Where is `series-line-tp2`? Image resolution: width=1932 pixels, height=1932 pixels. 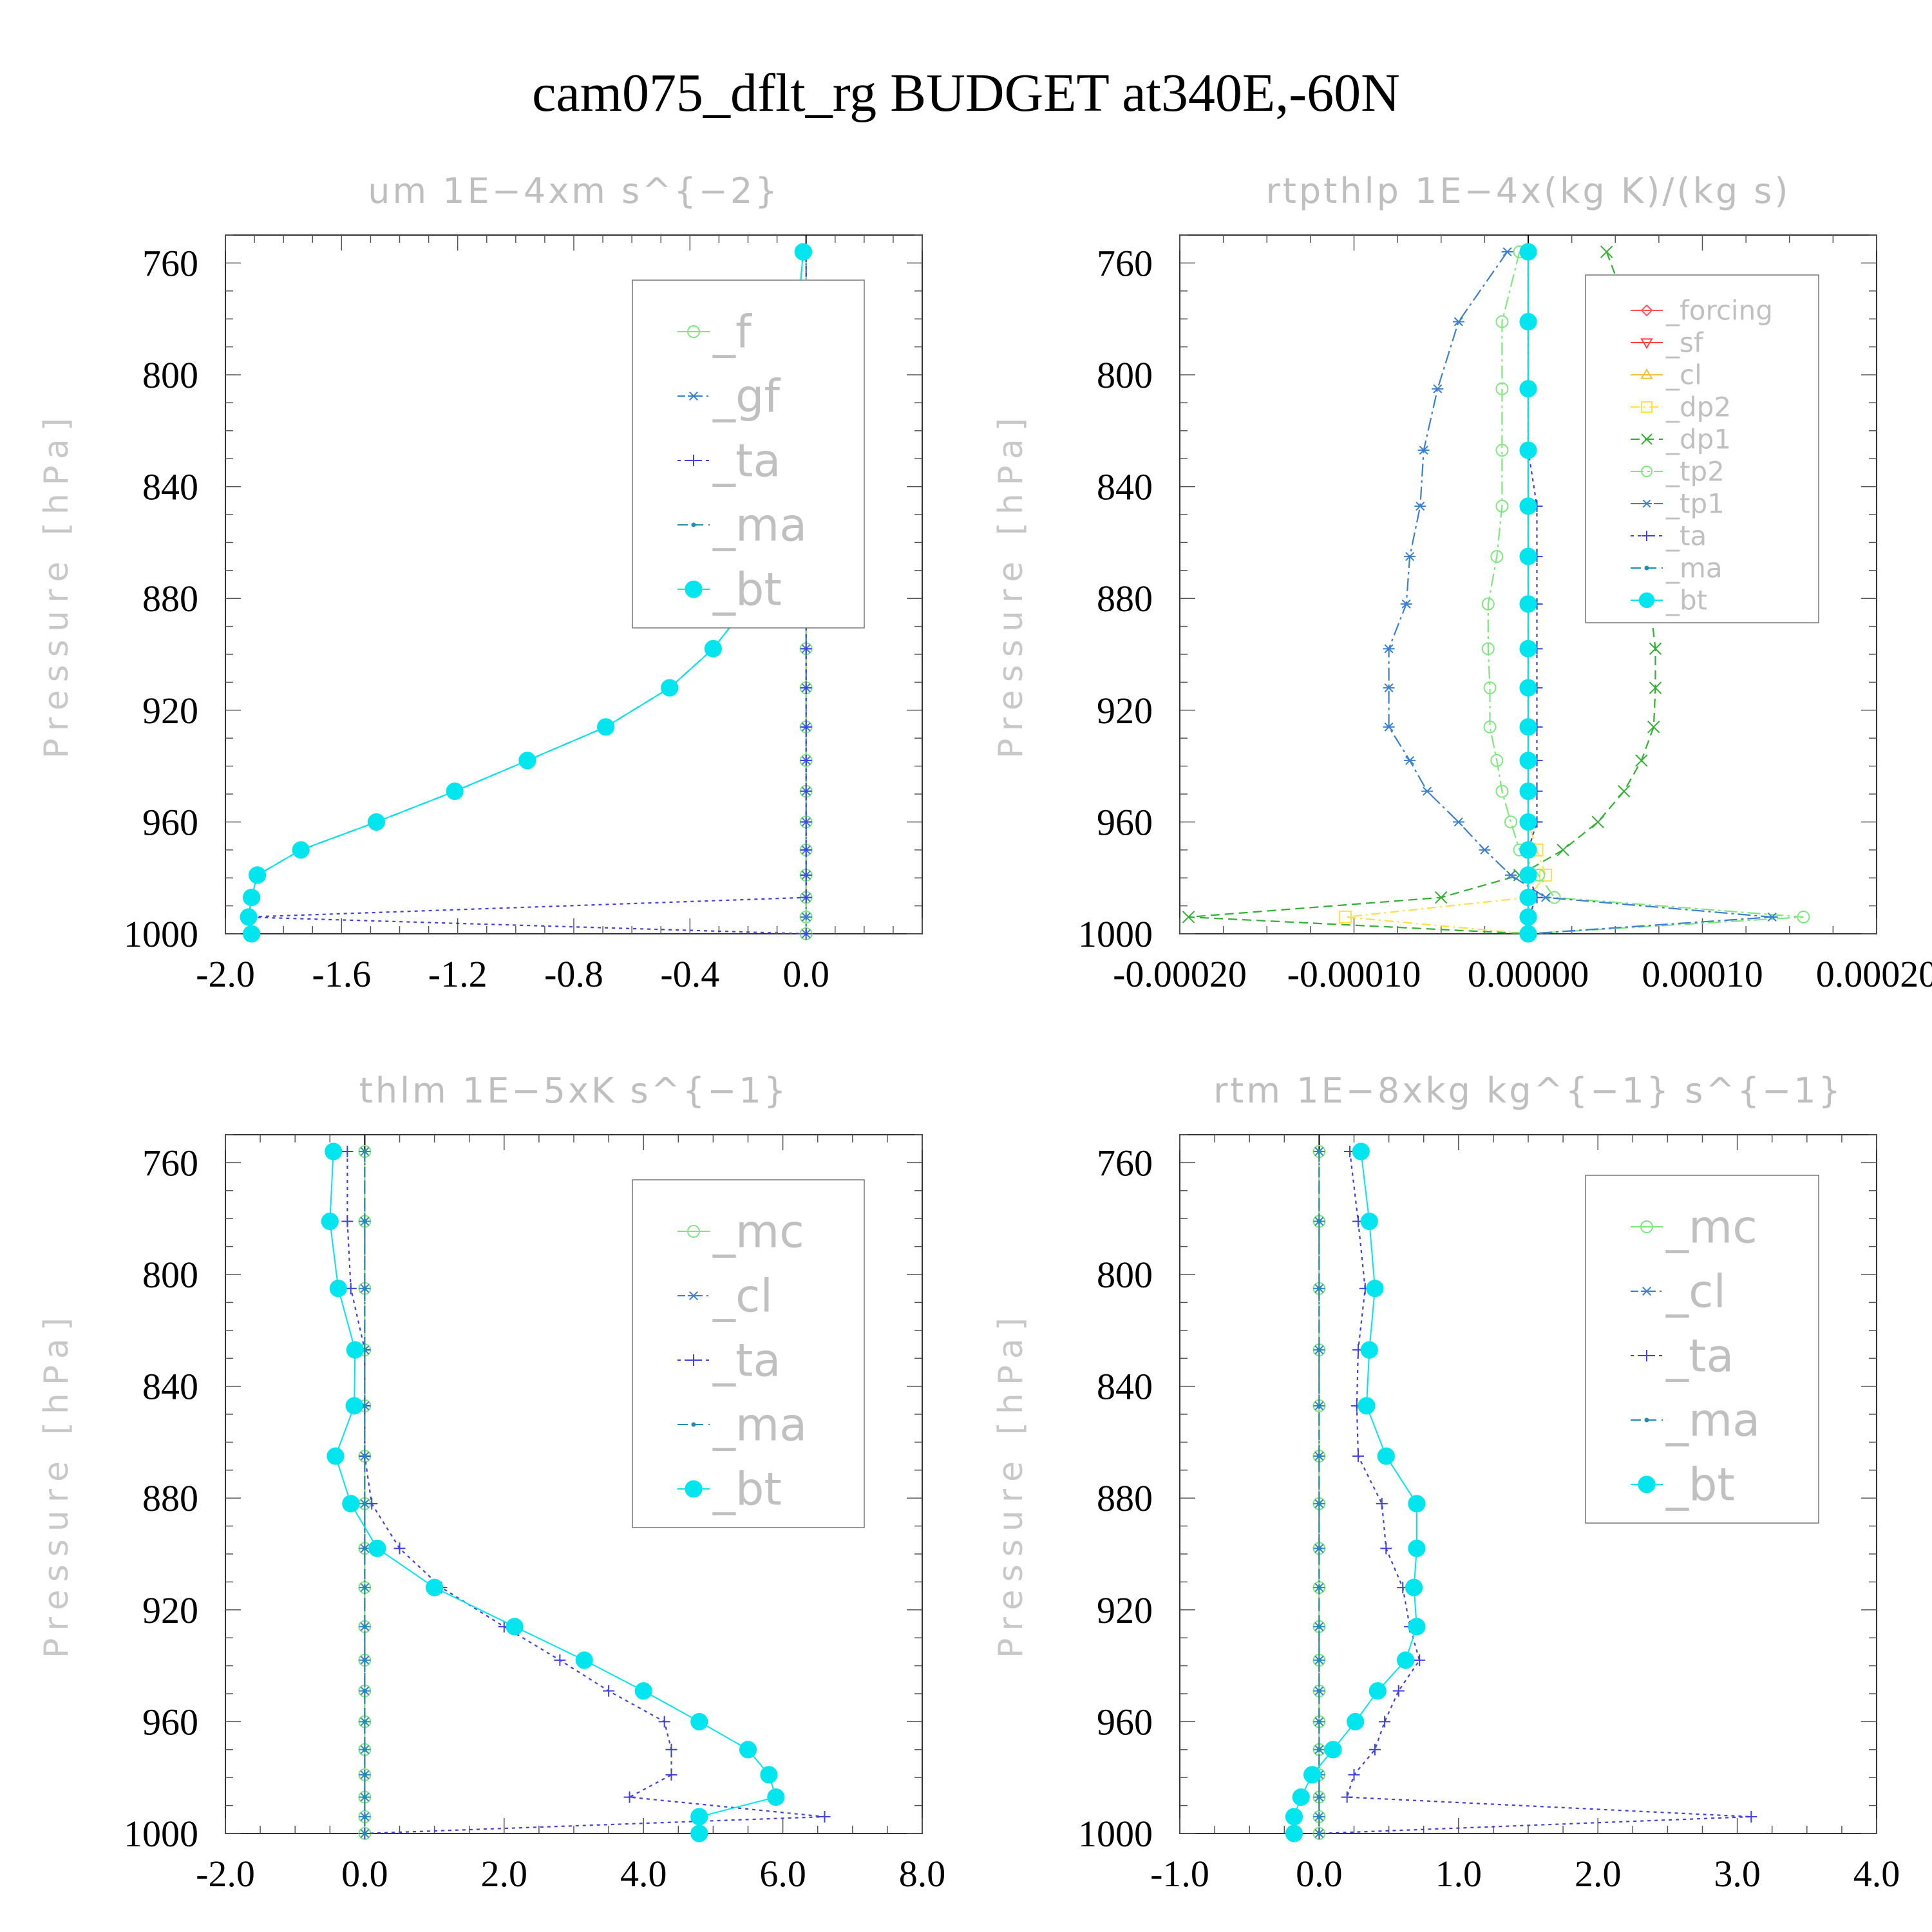 series-line-tp2 is located at coordinates (1645, 593).